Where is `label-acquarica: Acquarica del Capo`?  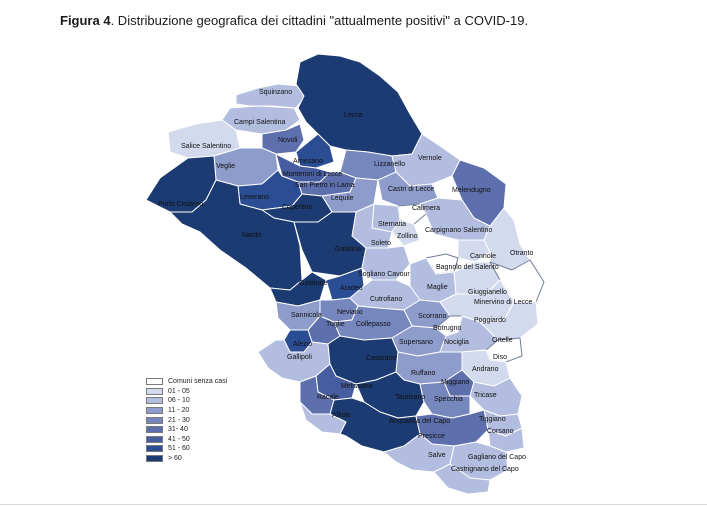
label-acquarica: Acquarica del Capo is located at coordinates (419, 421).